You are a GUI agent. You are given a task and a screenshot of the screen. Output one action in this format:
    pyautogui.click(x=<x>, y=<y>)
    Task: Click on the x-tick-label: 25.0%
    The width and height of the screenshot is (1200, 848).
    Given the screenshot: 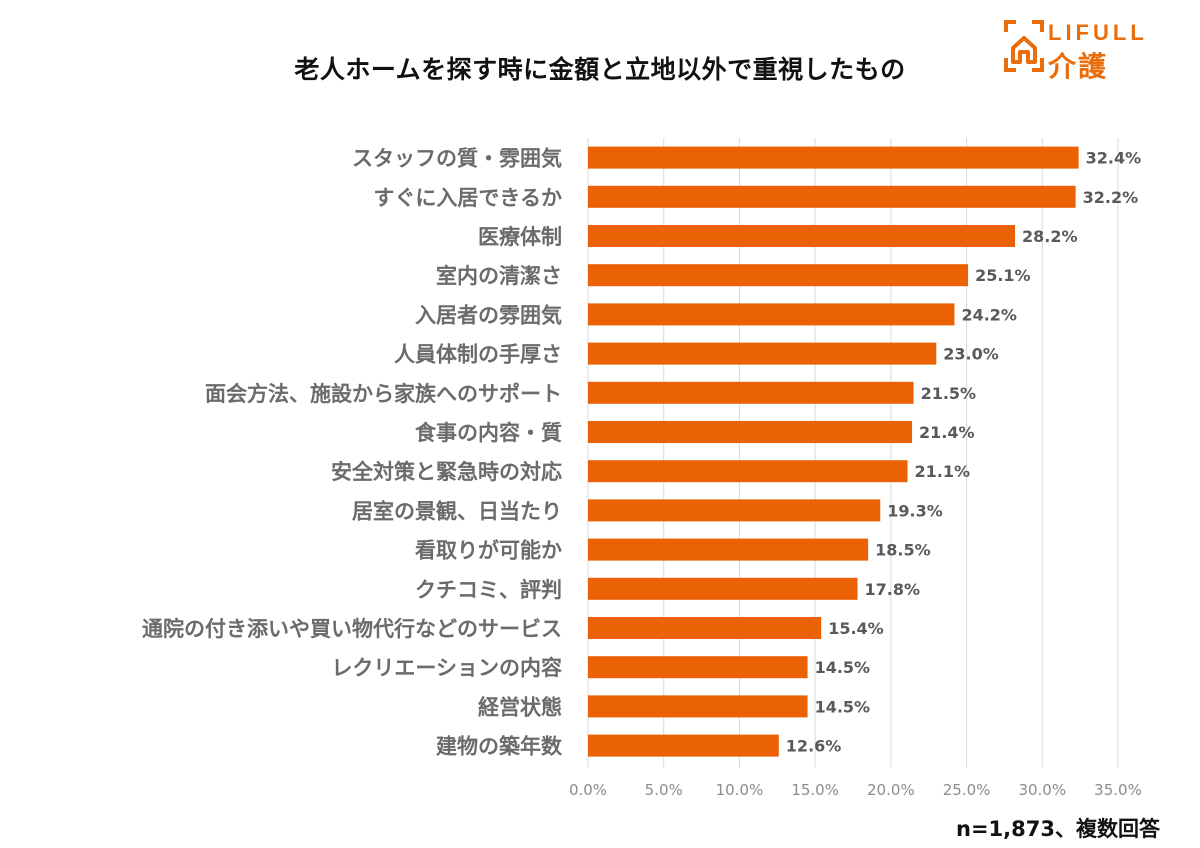 What is the action you would take?
    pyautogui.click(x=967, y=790)
    